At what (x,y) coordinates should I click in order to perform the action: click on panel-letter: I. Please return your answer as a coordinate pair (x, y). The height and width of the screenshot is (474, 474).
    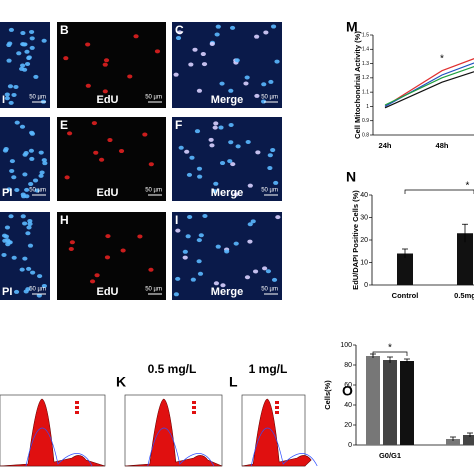
    Looking at the image, I should click on (176, 220).